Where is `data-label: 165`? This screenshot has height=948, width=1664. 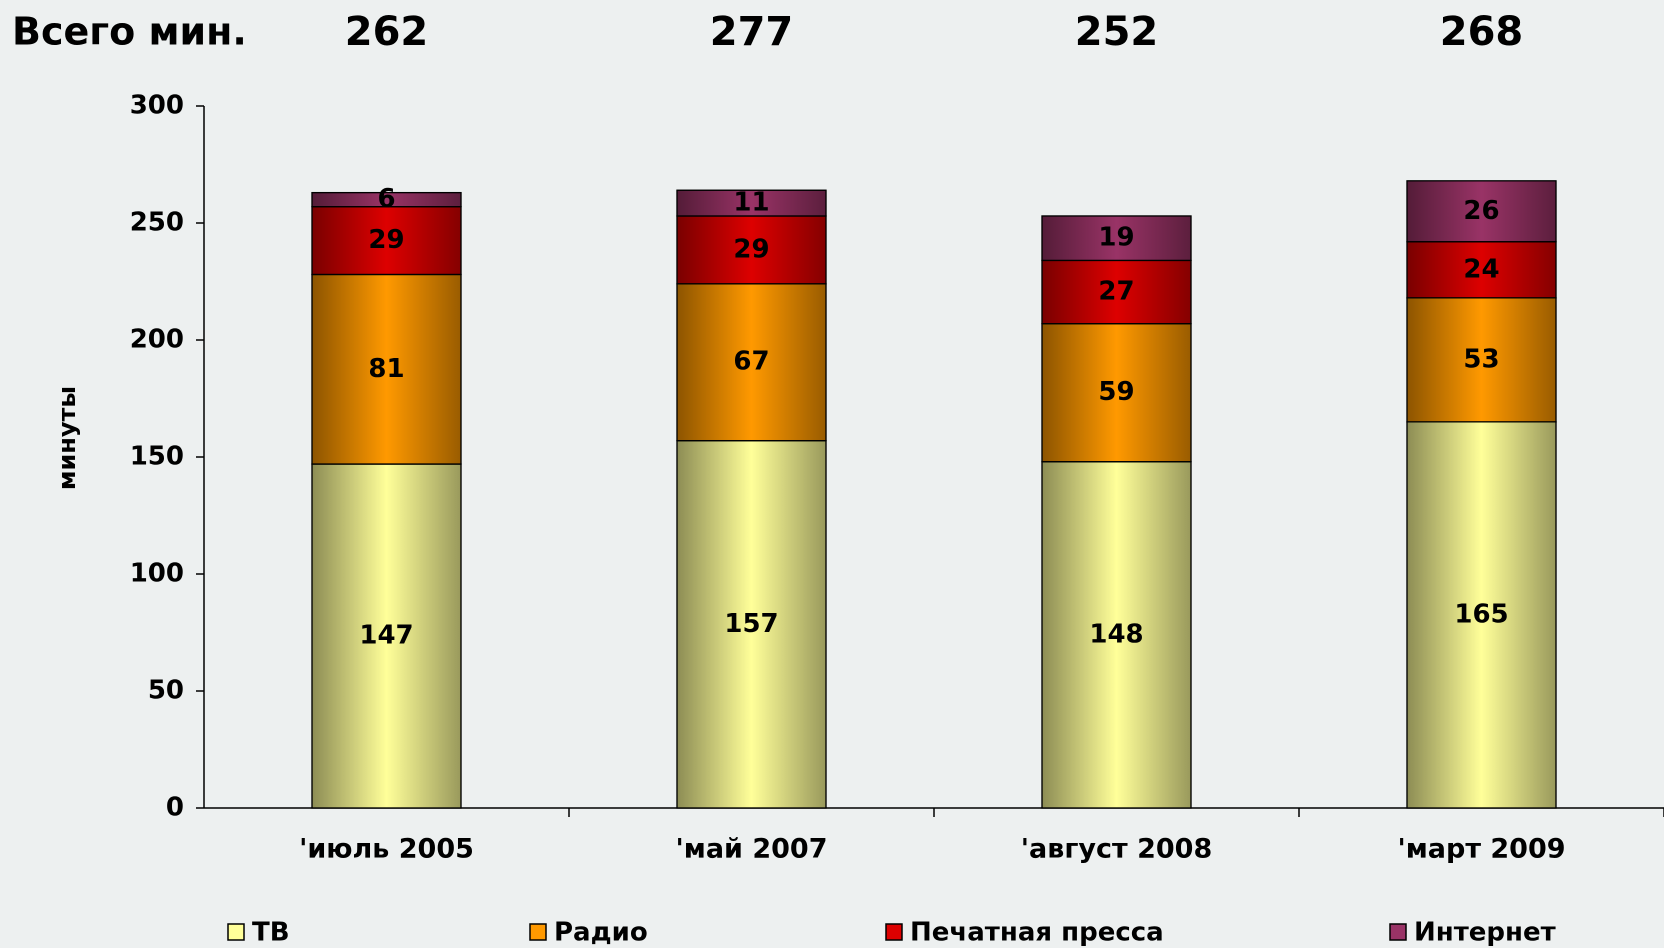 data-label: 165 is located at coordinates (1481, 614).